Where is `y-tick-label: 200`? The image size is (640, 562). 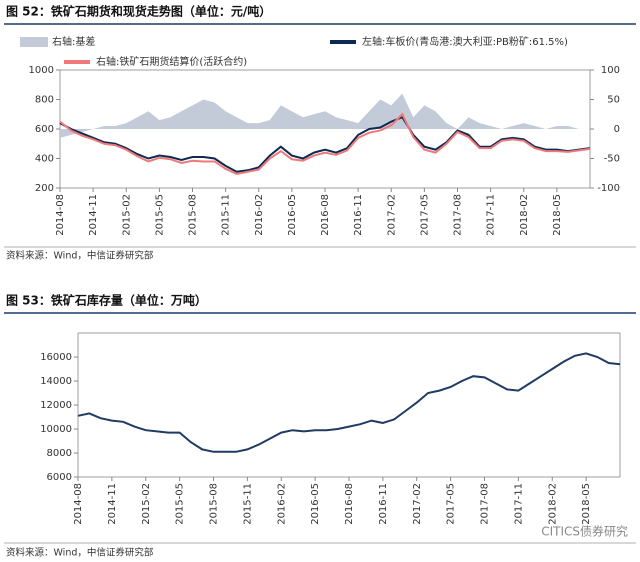
y-tick-label: 200 is located at coordinates (44, 188).